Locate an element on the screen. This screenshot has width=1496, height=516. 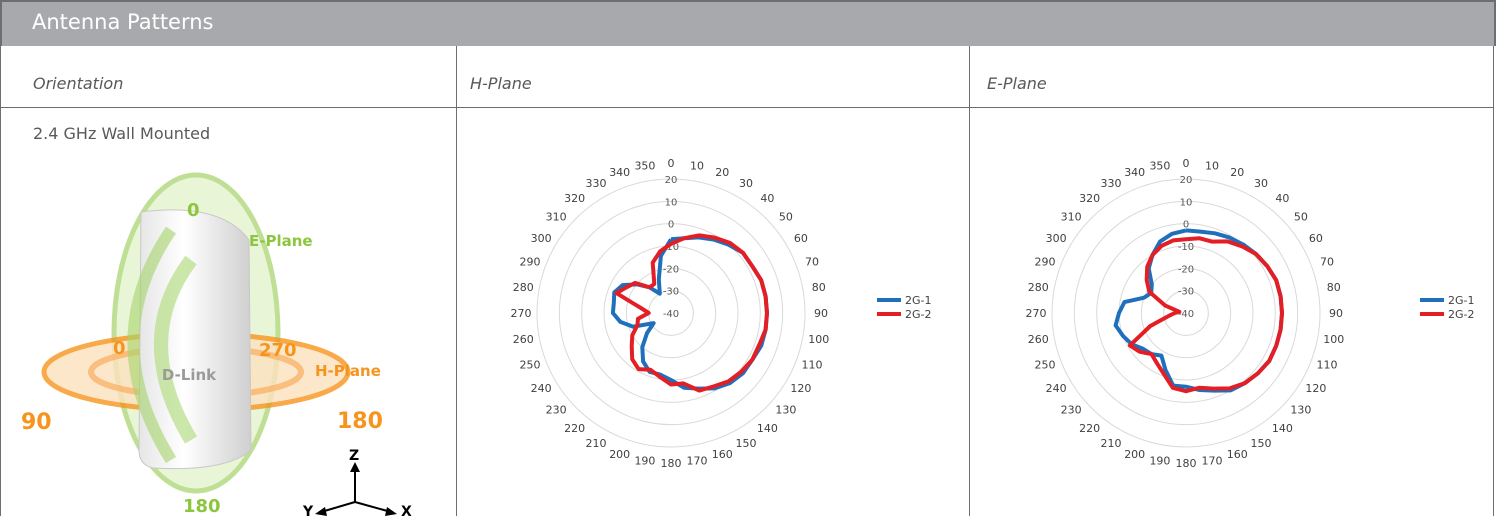
title-bar: Antenna Patterns is located at coordinates (748, 23).